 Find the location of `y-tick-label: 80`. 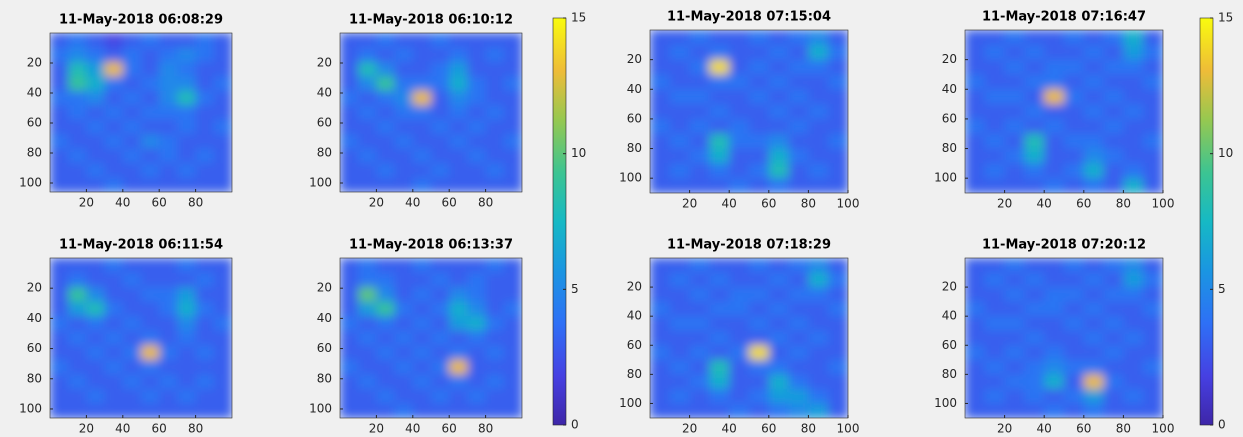

y-tick-label: 80 is located at coordinates (634, 148).